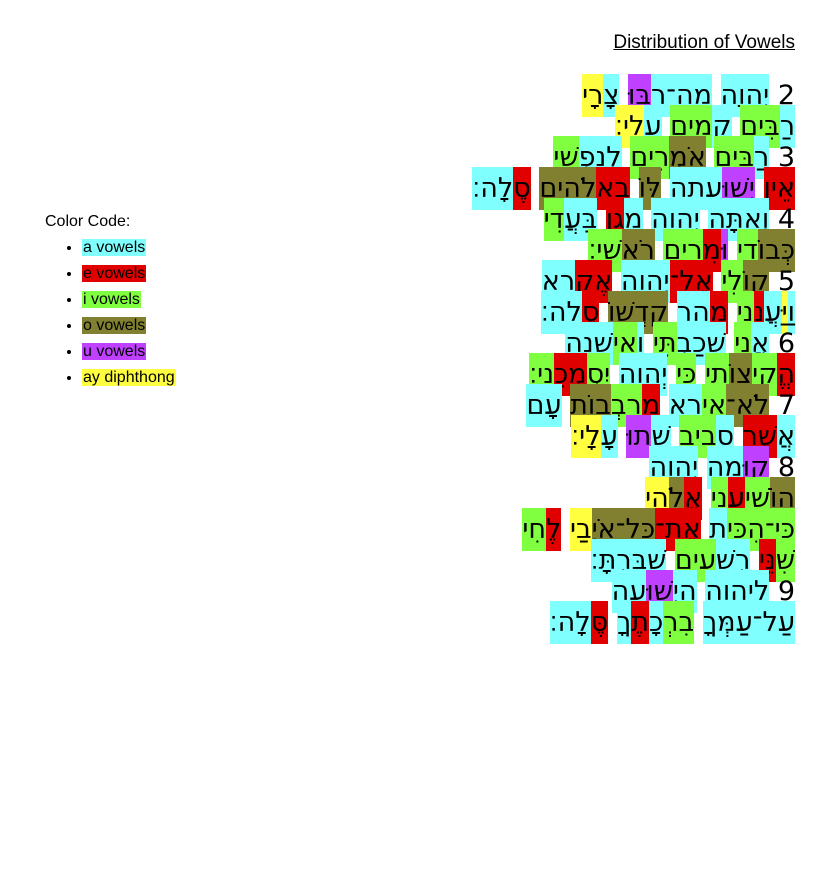 The height and width of the screenshot is (896, 821). Describe the element at coordinates (784, 312) in the screenshot. I see `segment: יַּ` at that location.